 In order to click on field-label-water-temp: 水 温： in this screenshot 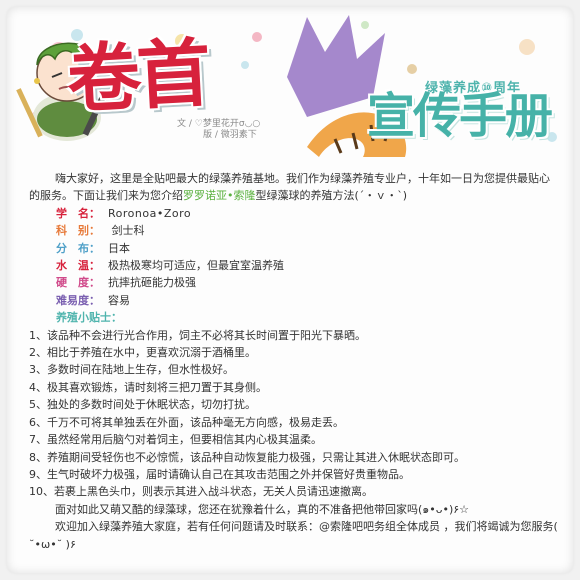, I will do `click(78, 266)`.